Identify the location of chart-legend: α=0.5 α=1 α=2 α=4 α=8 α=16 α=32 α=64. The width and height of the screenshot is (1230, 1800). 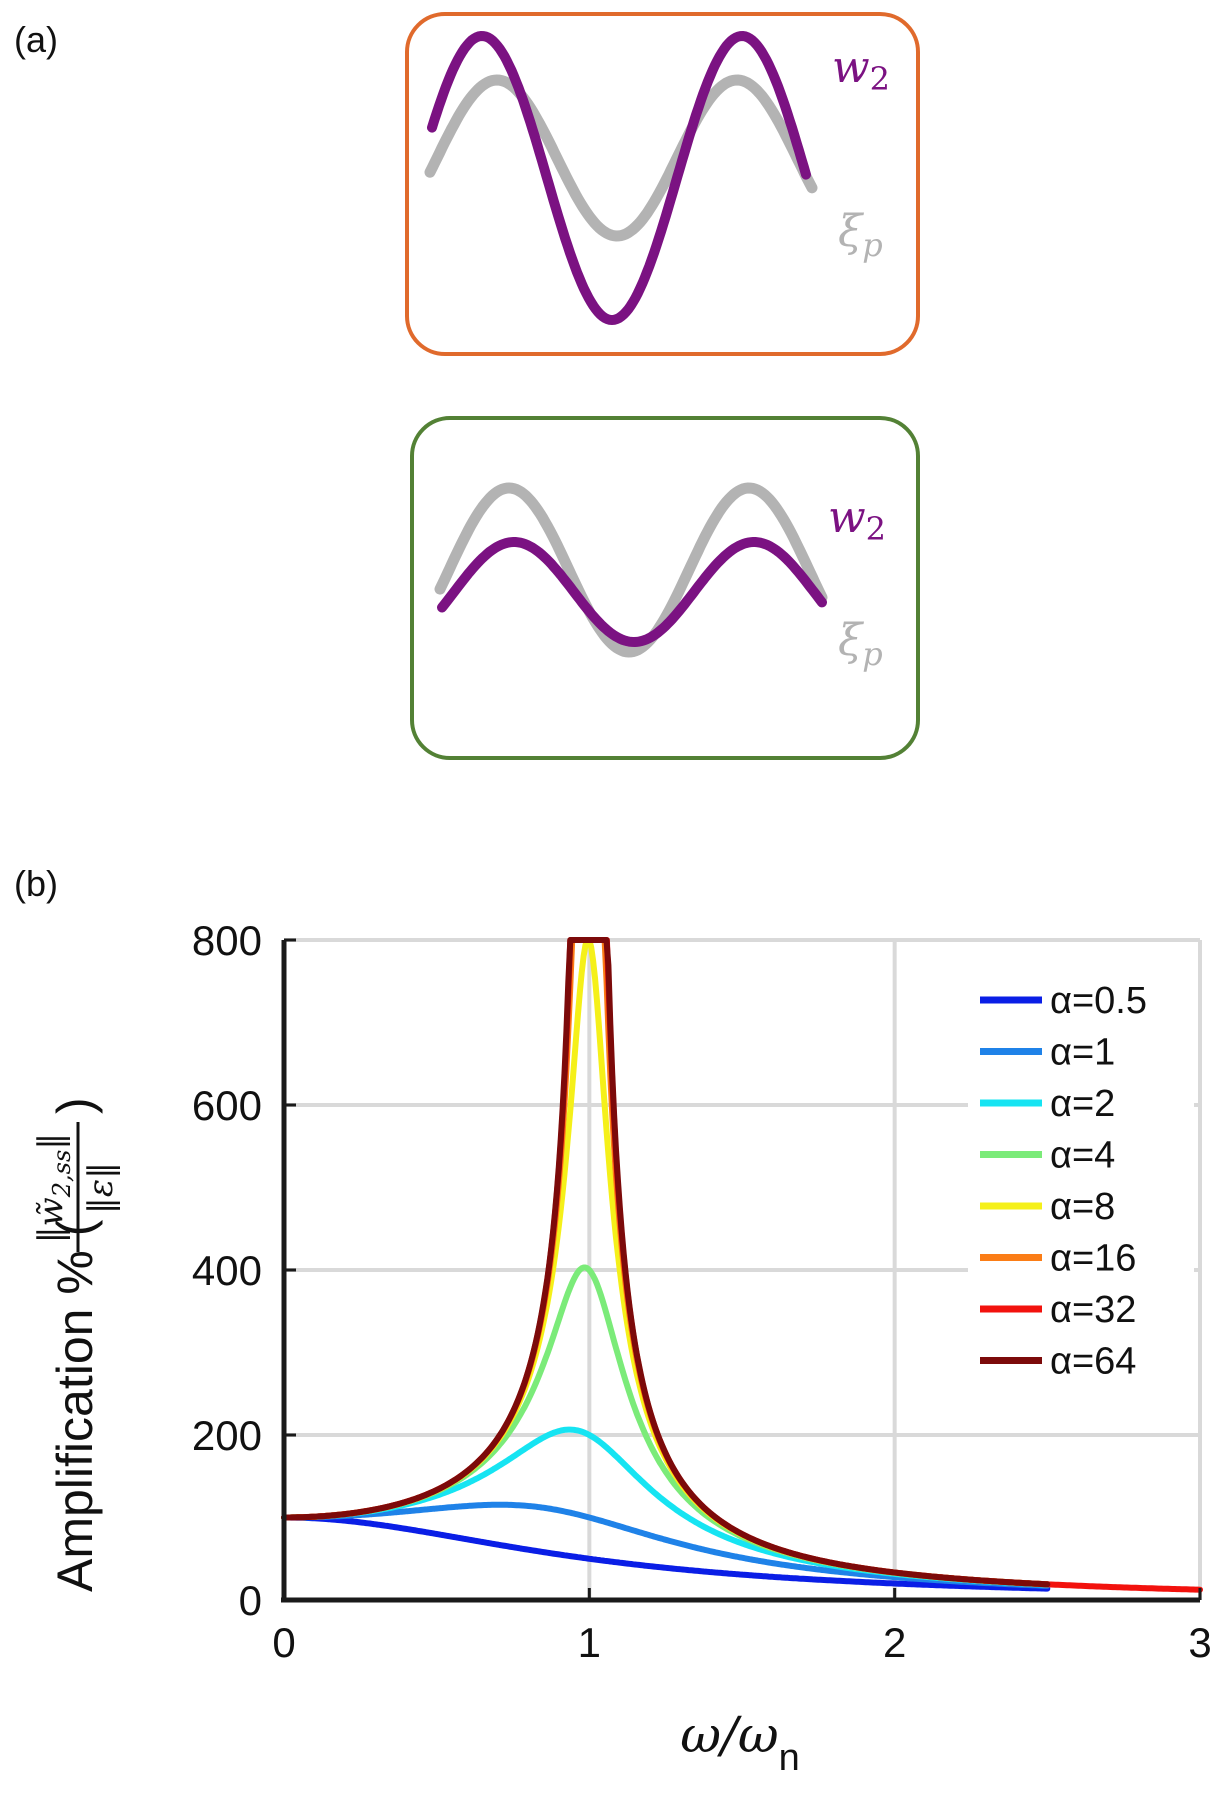
(1081, 1172).